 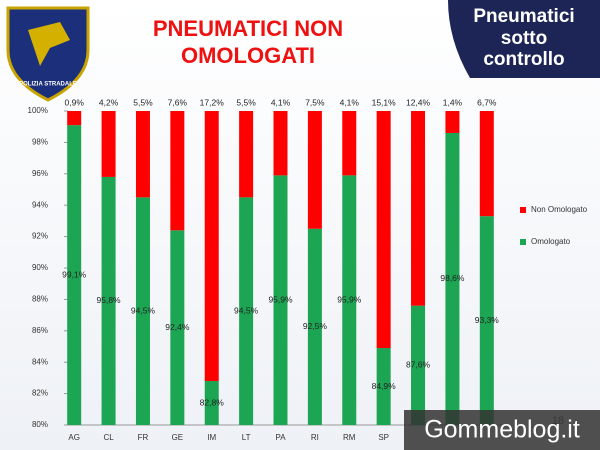 I want to click on value-label: 92,4%, so click(x=177, y=327).